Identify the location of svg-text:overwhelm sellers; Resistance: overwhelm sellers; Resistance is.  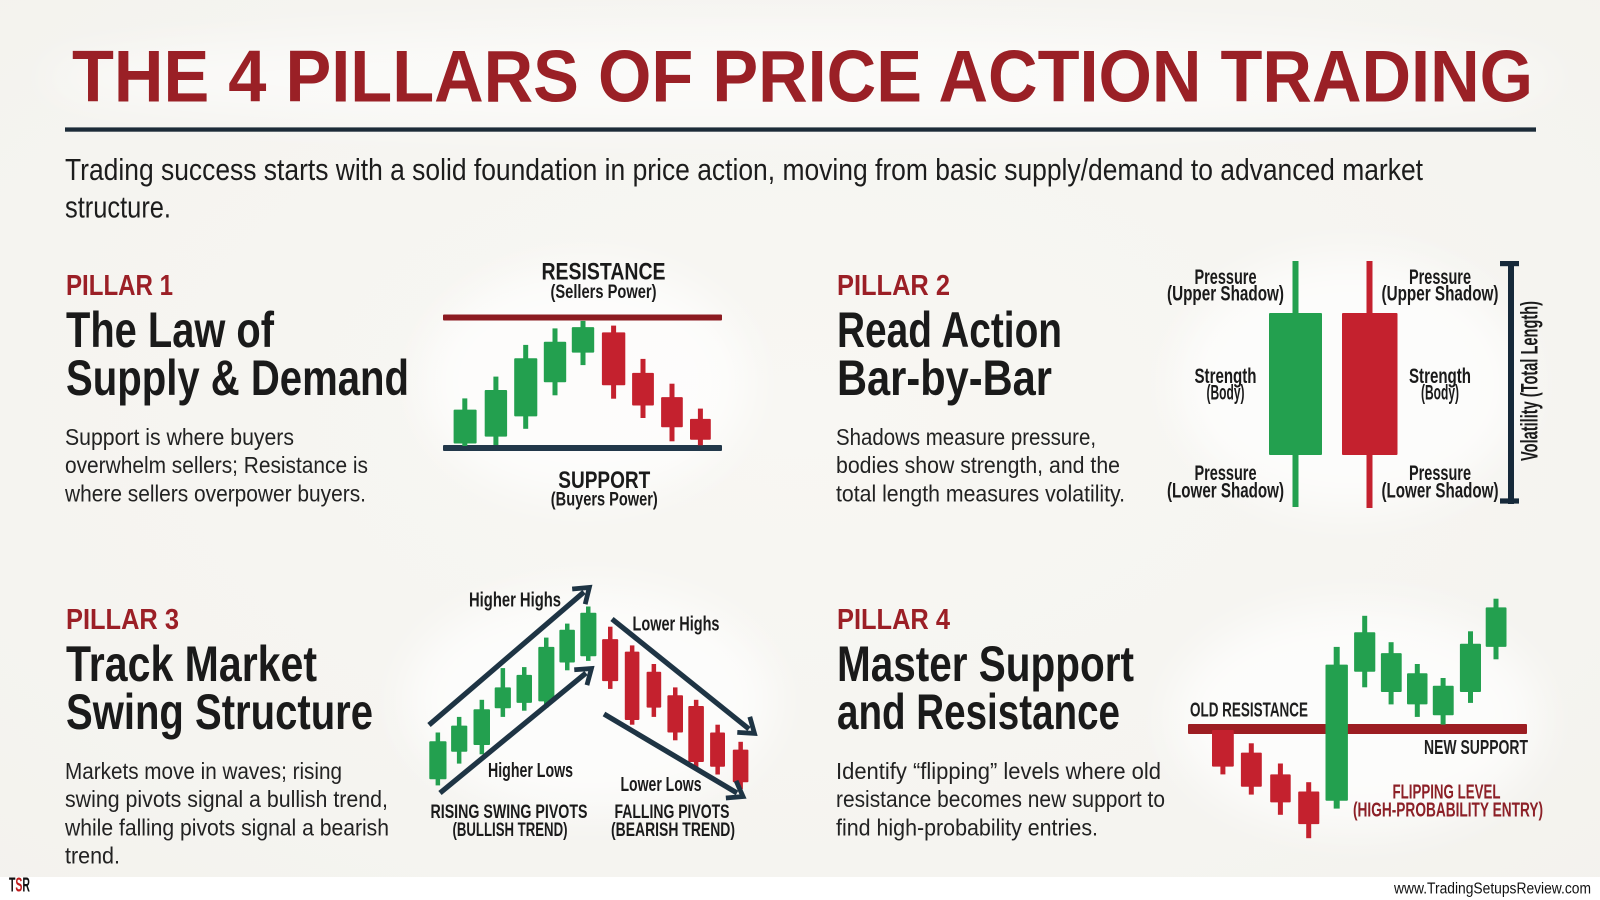
(216, 465).